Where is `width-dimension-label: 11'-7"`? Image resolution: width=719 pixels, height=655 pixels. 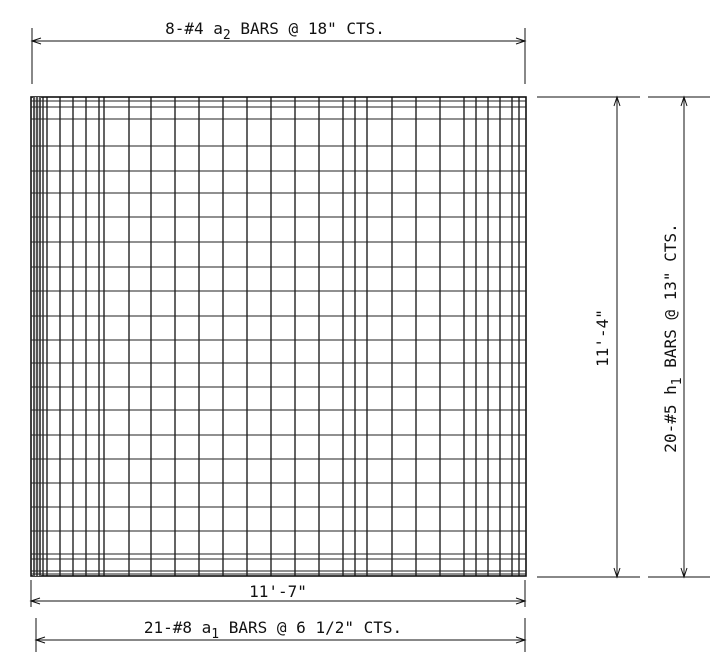
width-dimension-label: 11'-7" is located at coordinates (278, 591).